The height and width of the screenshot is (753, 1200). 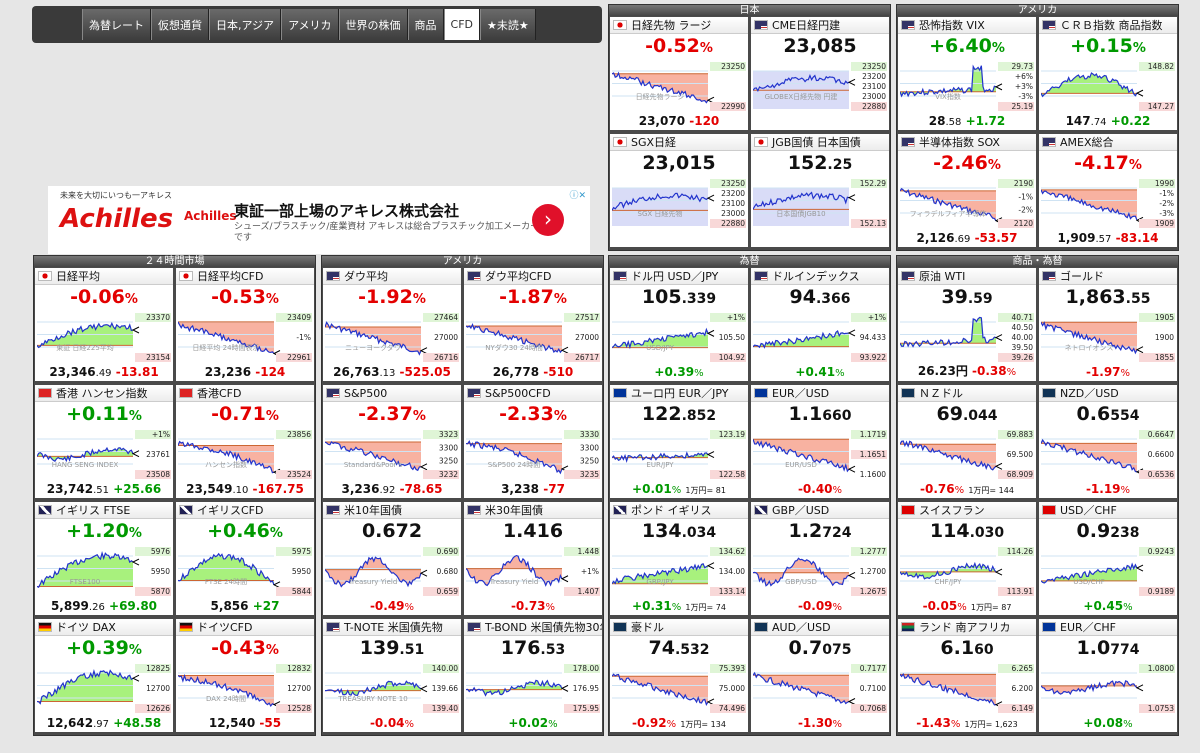 I want to click on market-card-c38: USD／CHF 0.9238 0.9243 0.9189 USD/CHF +0.45%, so click(x=1108, y=558).